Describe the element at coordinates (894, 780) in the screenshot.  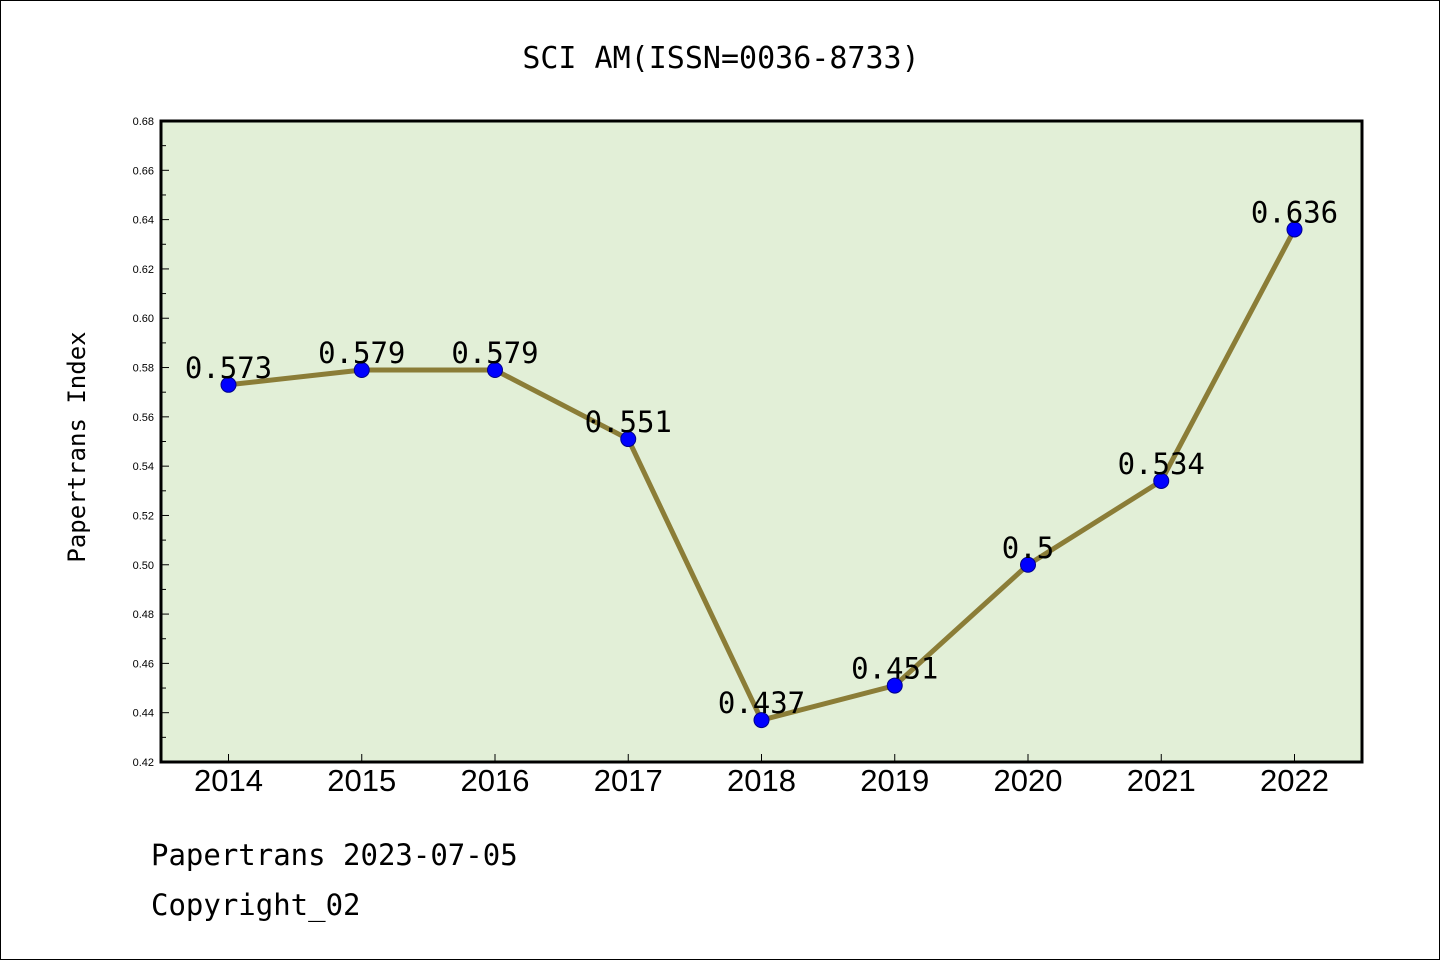
I see `x-tick-label: 2019` at that location.